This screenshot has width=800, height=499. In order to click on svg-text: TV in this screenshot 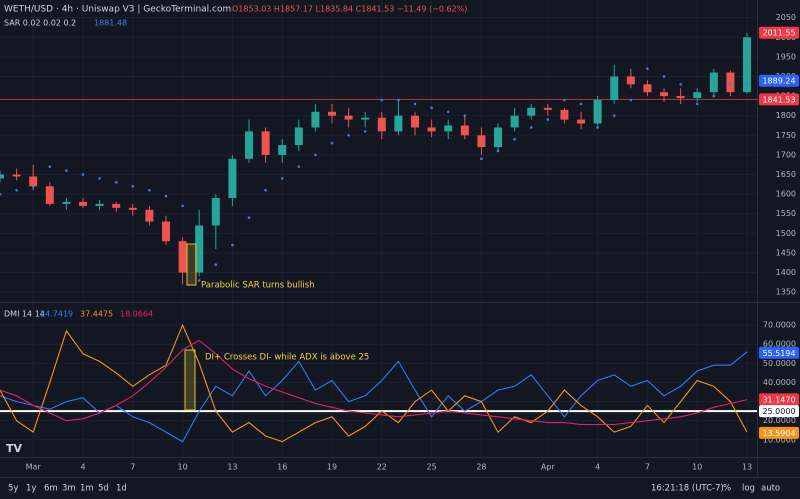, I will do `click(14, 448)`.